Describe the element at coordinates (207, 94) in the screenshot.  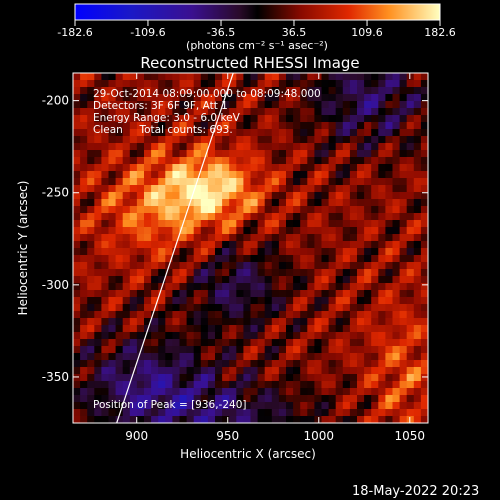
I see `annotation-time-range: 29-Oct-2014 08:09:00.000 to 08:09:48.000` at that location.